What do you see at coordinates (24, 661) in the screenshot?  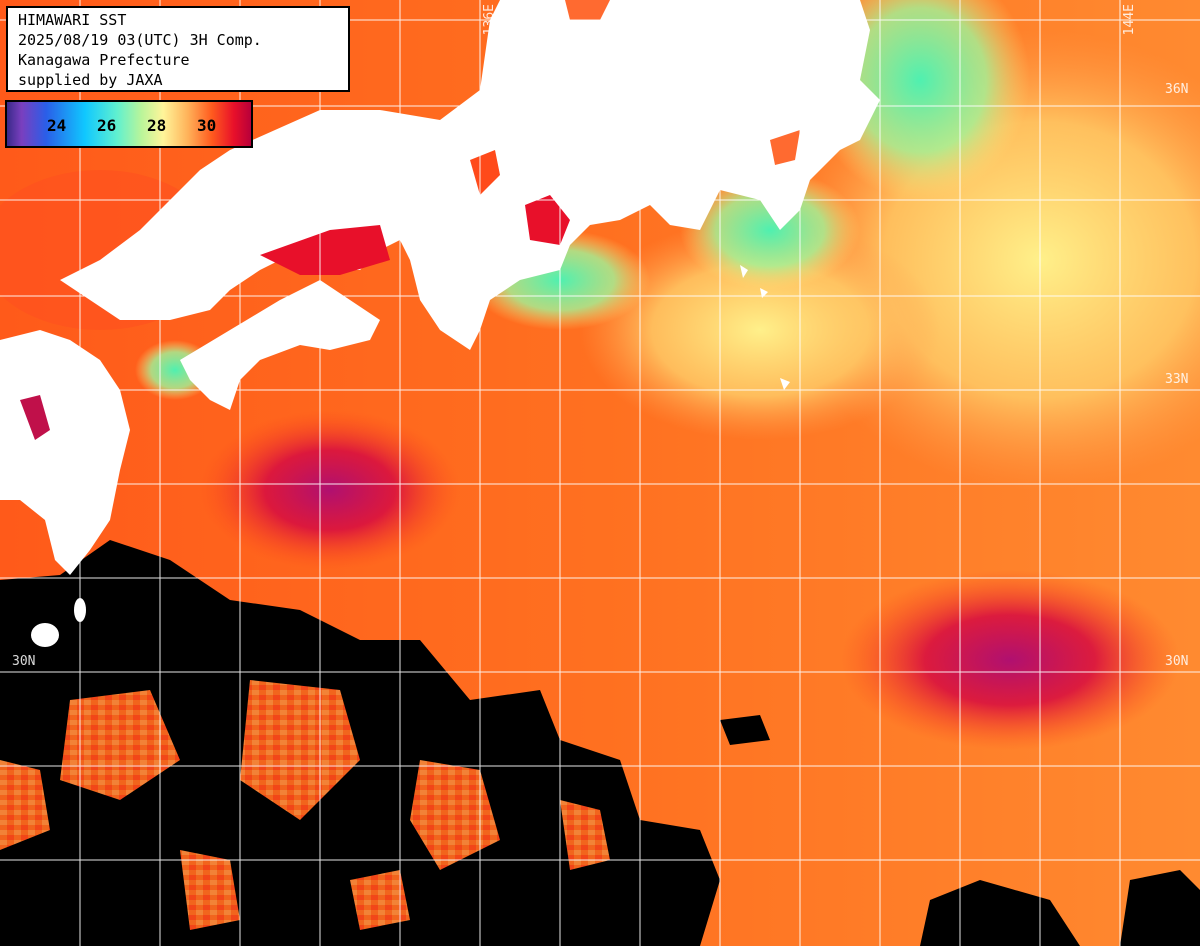 I see `lat-label-30n-left: 30N` at bounding box center [24, 661].